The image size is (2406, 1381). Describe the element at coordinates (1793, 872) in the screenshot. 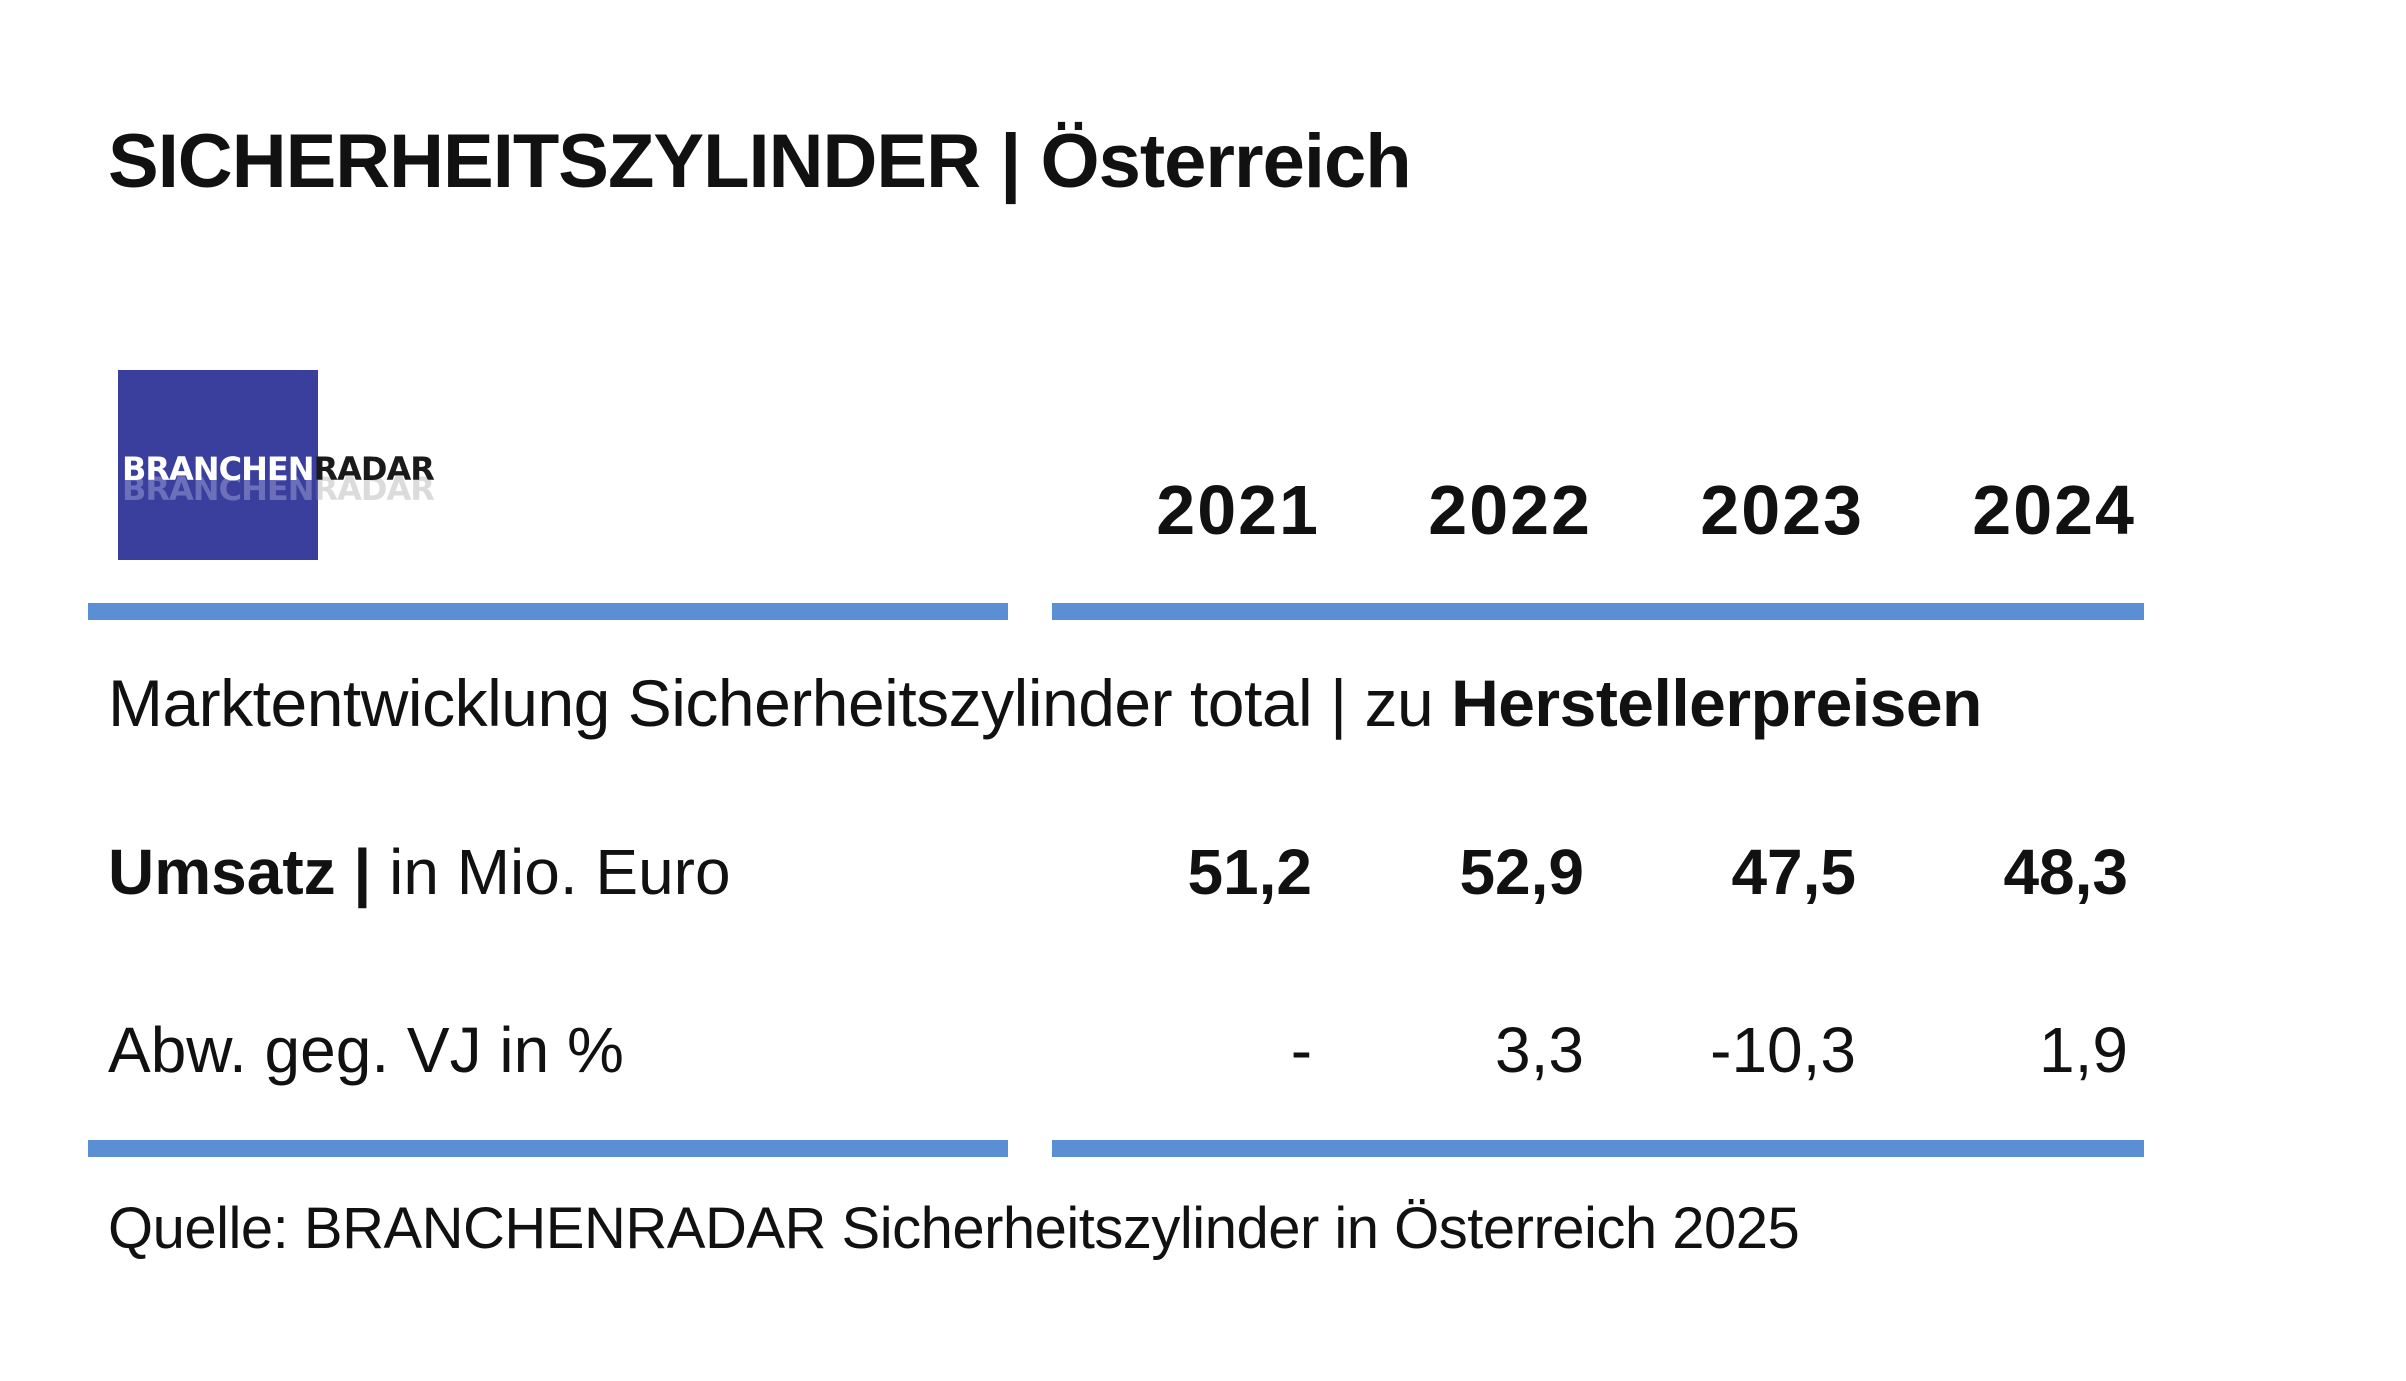

I see `umsatz-2023: 47,5` at that location.